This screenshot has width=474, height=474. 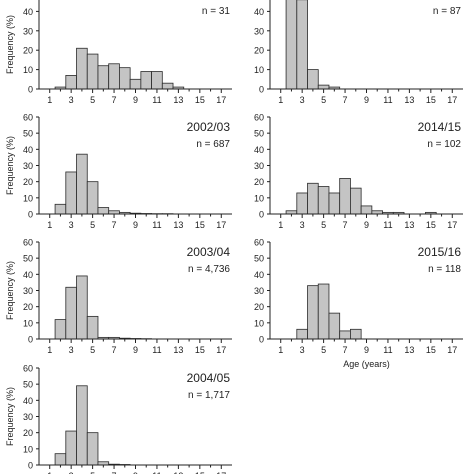 I want to click on sample-size-label: n = 687, so click(x=213, y=144).